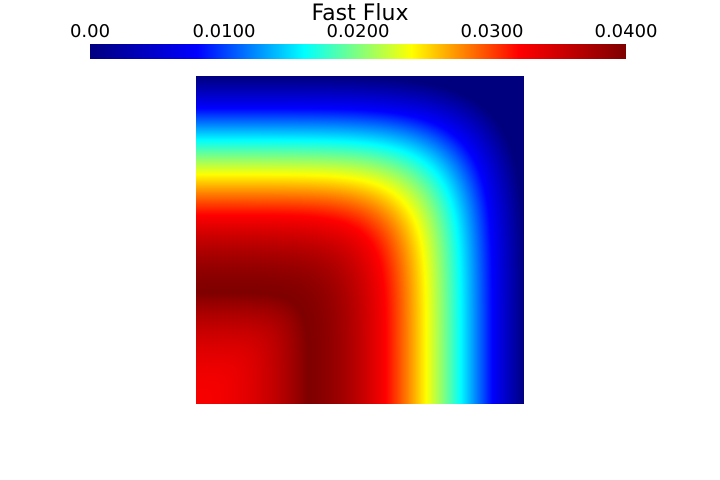  I want to click on colorbar-gradient, so click(358, 51).